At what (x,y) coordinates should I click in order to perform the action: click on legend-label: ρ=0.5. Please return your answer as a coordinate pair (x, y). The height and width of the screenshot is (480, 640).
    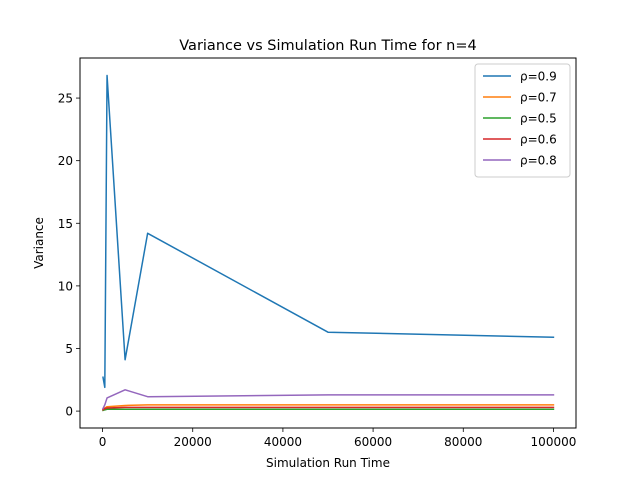
    Looking at the image, I should click on (538, 119).